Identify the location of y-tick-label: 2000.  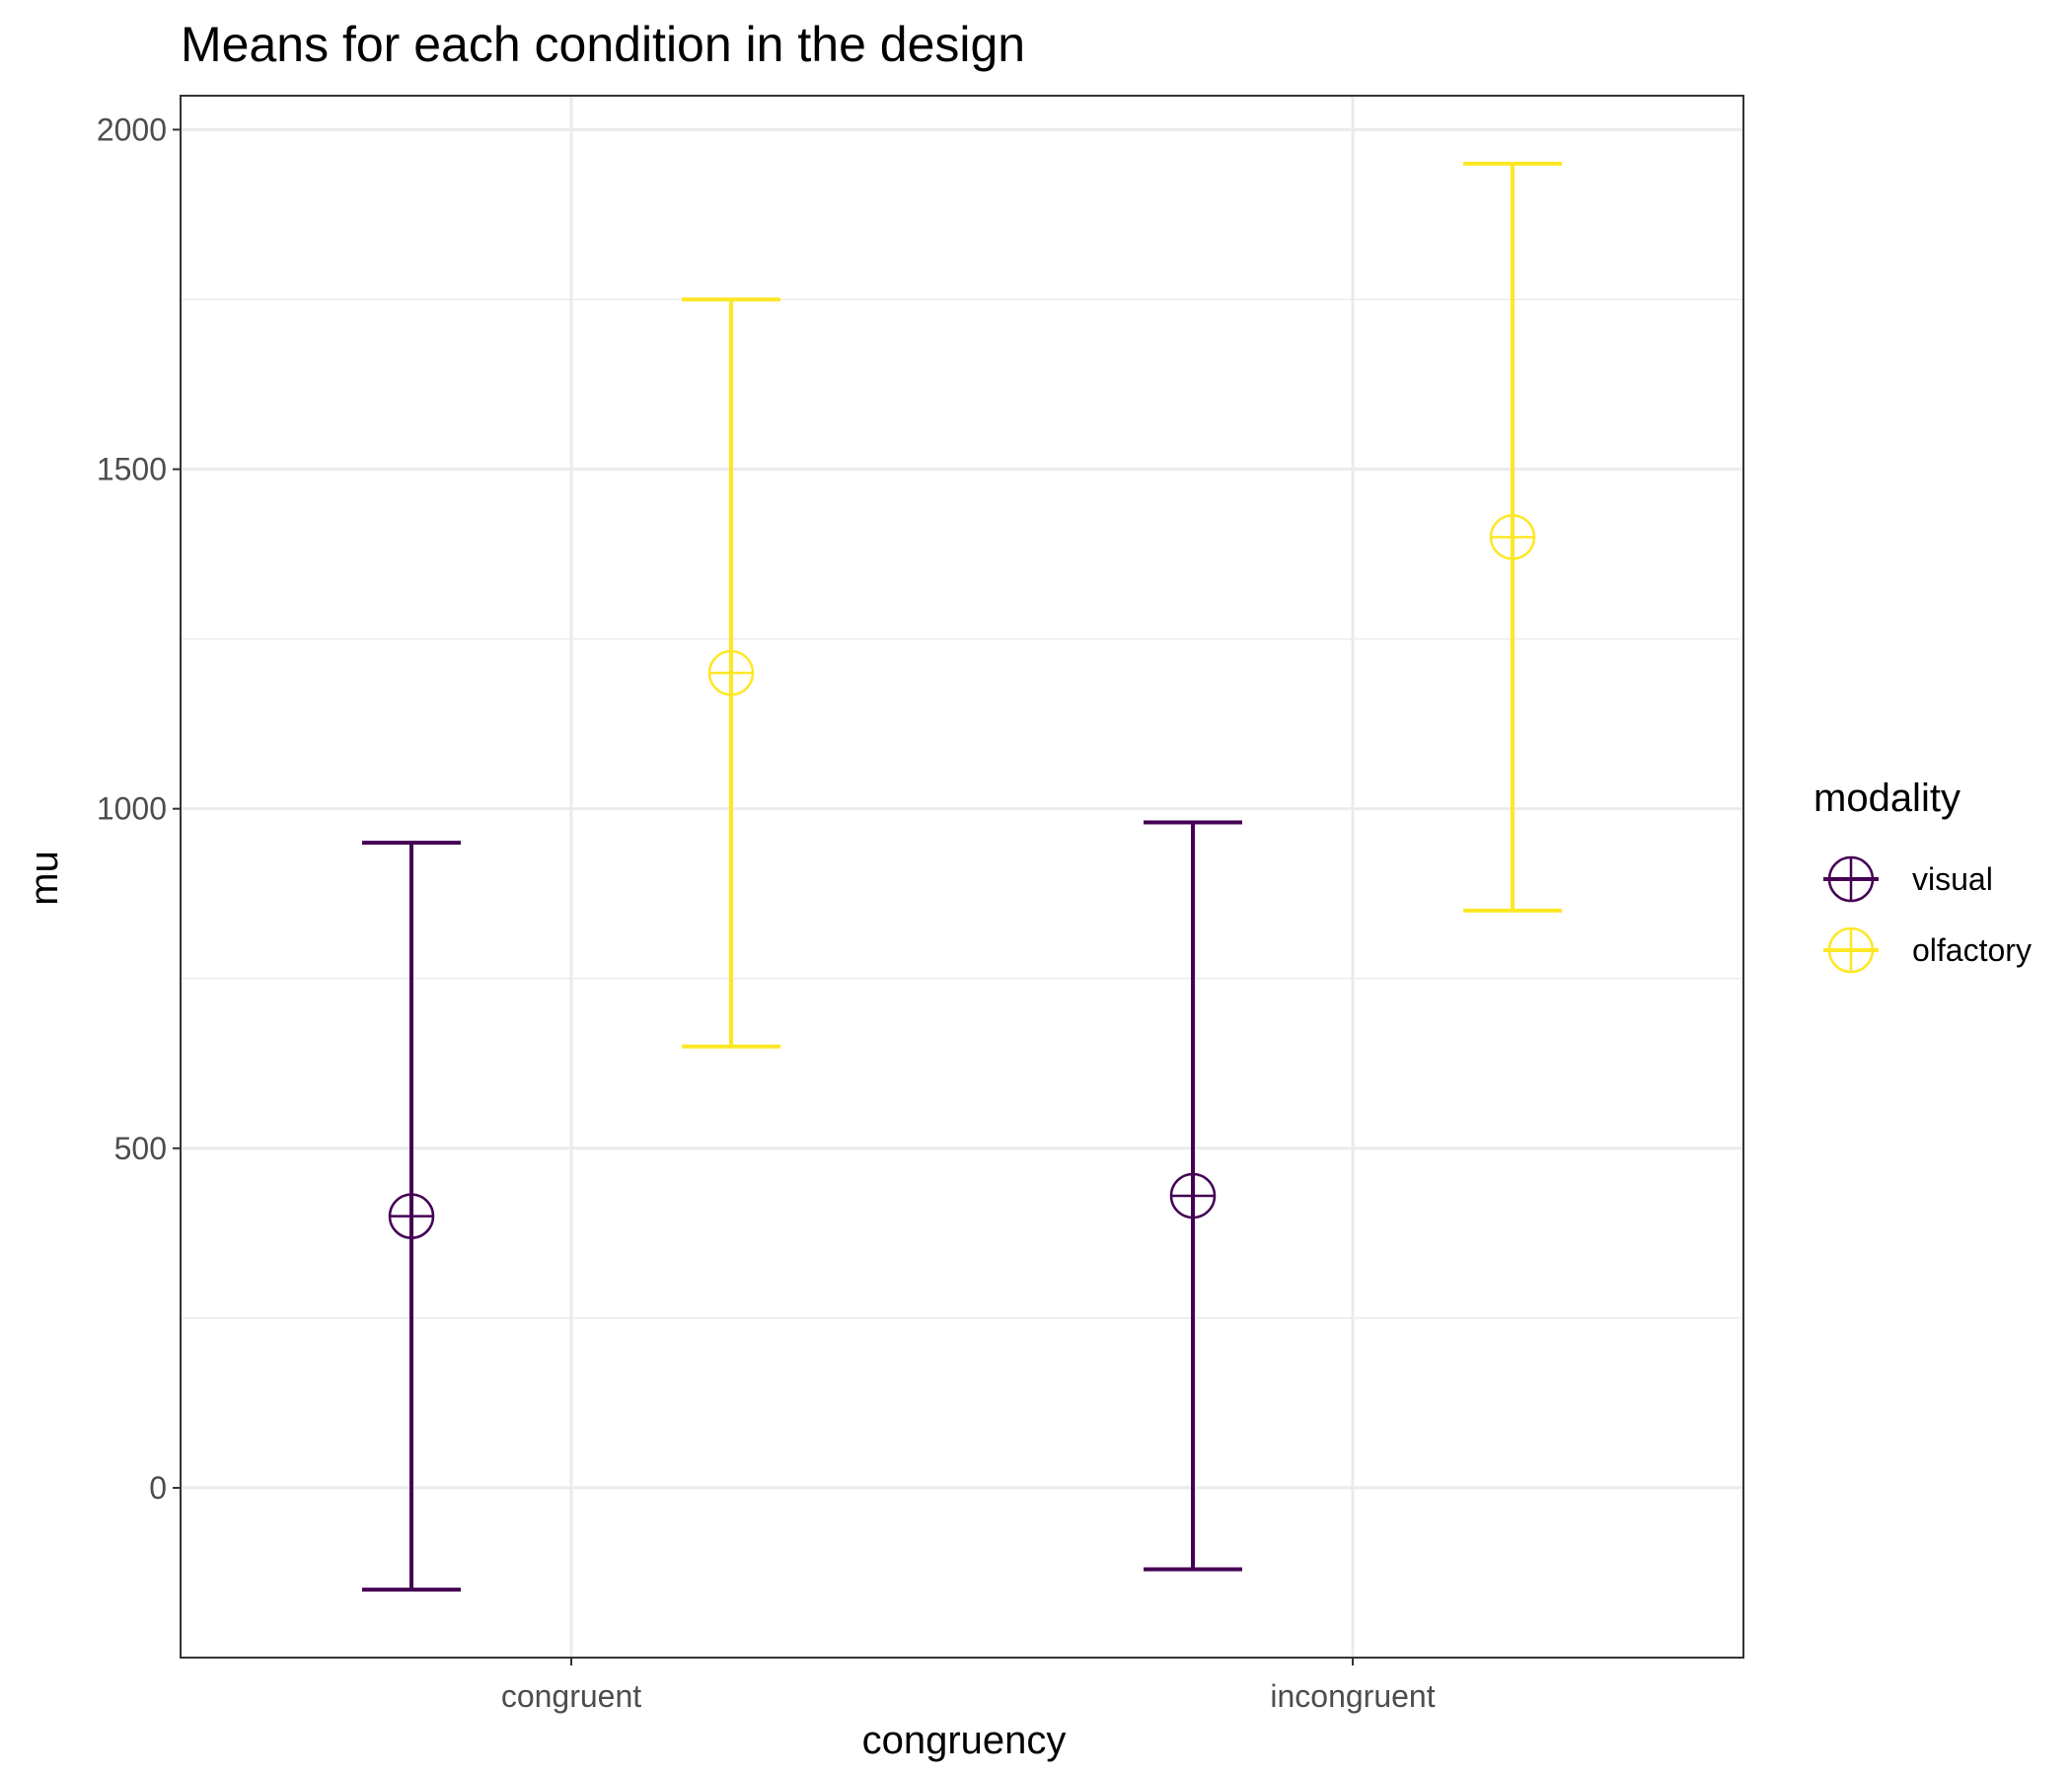
(132, 129).